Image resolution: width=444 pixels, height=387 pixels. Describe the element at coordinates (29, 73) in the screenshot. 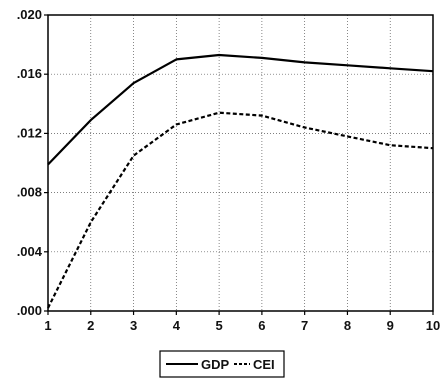

I see `y-tick-label: .016` at that location.